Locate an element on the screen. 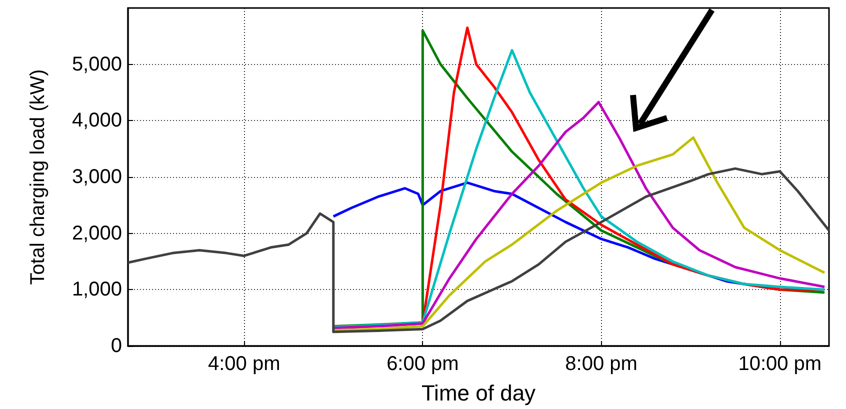  y-tick-label: 4,000 is located at coordinates (97, 121).